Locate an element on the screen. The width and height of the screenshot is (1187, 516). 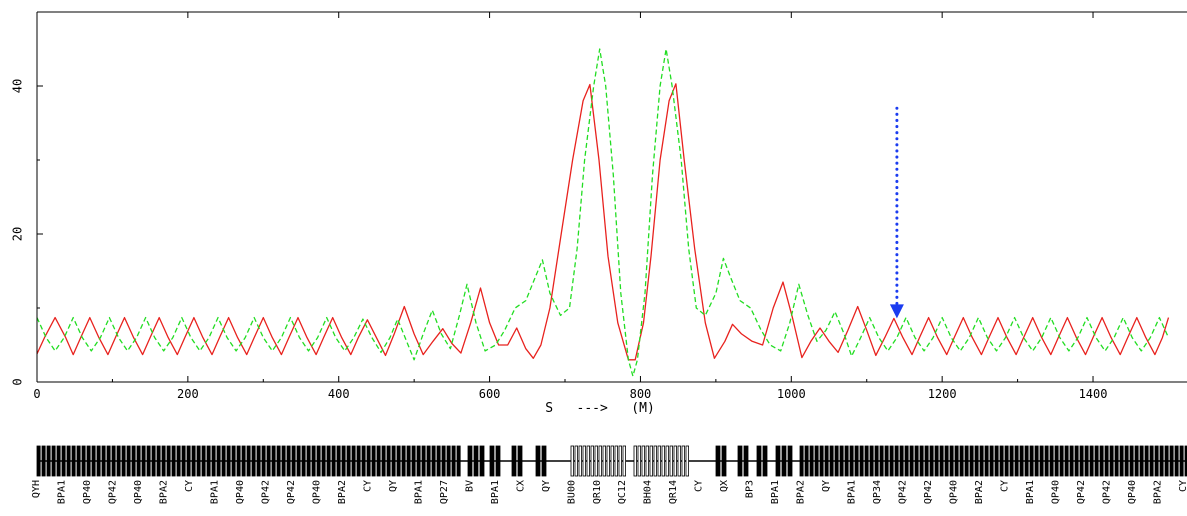
y-tick-label: 40 is located at coordinates (18, 86).